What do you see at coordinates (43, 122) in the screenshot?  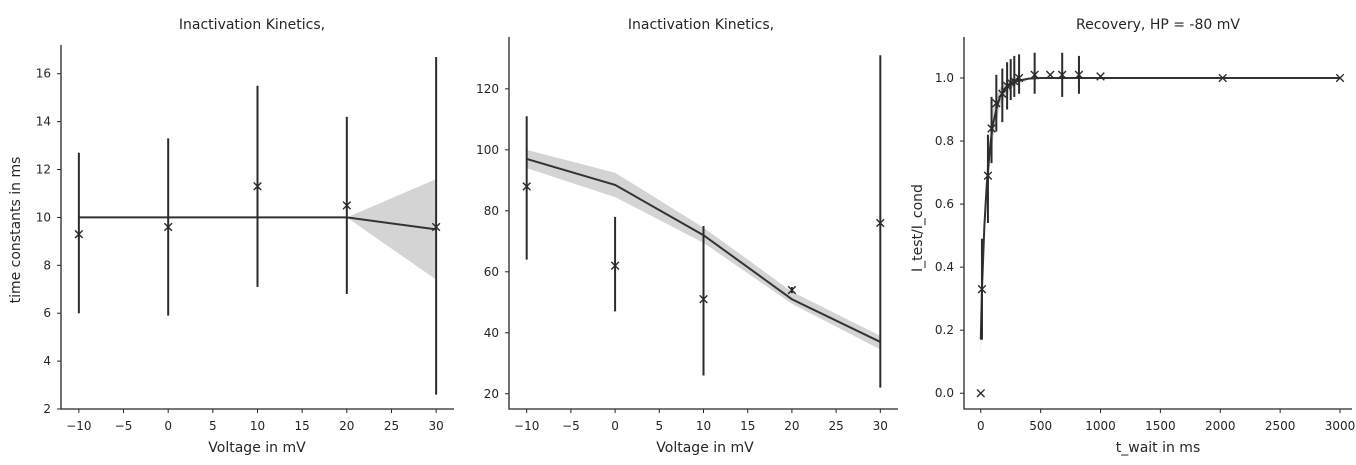 I see `y-tick-label: 14` at bounding box center [43, 122].